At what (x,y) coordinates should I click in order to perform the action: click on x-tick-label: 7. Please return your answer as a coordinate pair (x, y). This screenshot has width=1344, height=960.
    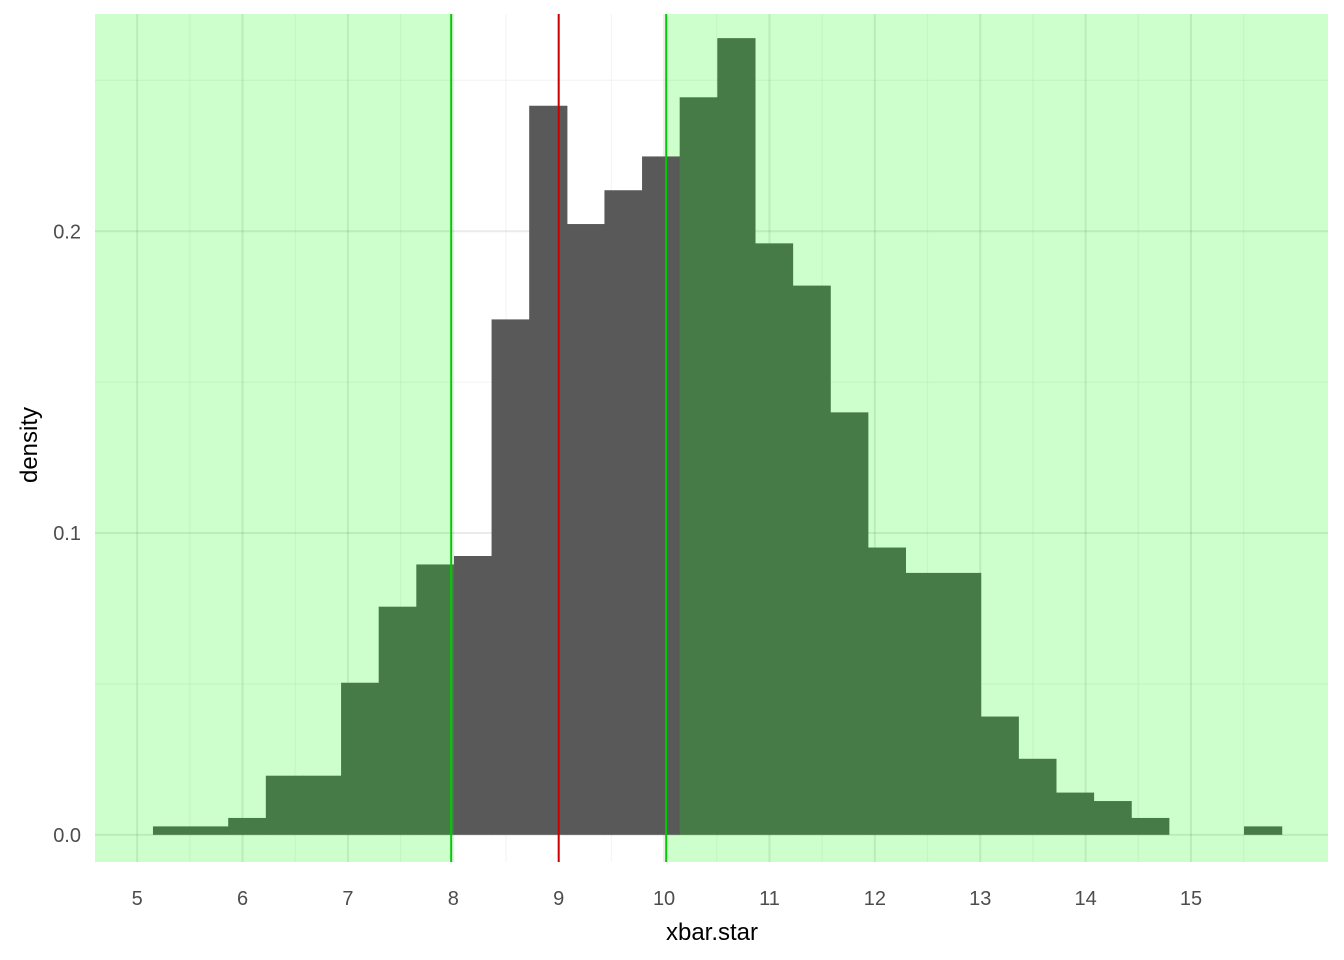
    Looking at the image, I should click on (347, 899).